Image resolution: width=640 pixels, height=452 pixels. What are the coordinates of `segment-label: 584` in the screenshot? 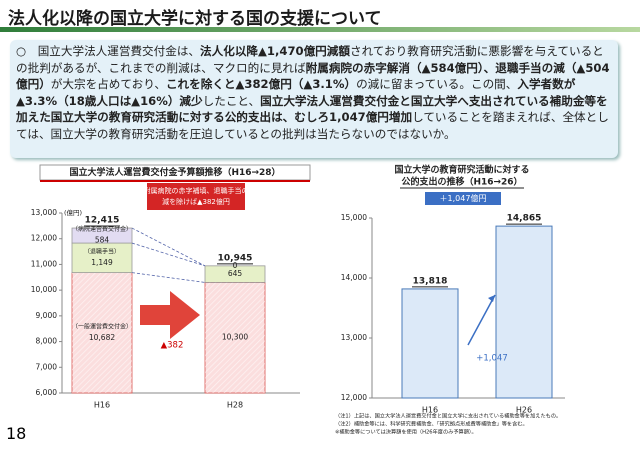 It's located at (102, 240).